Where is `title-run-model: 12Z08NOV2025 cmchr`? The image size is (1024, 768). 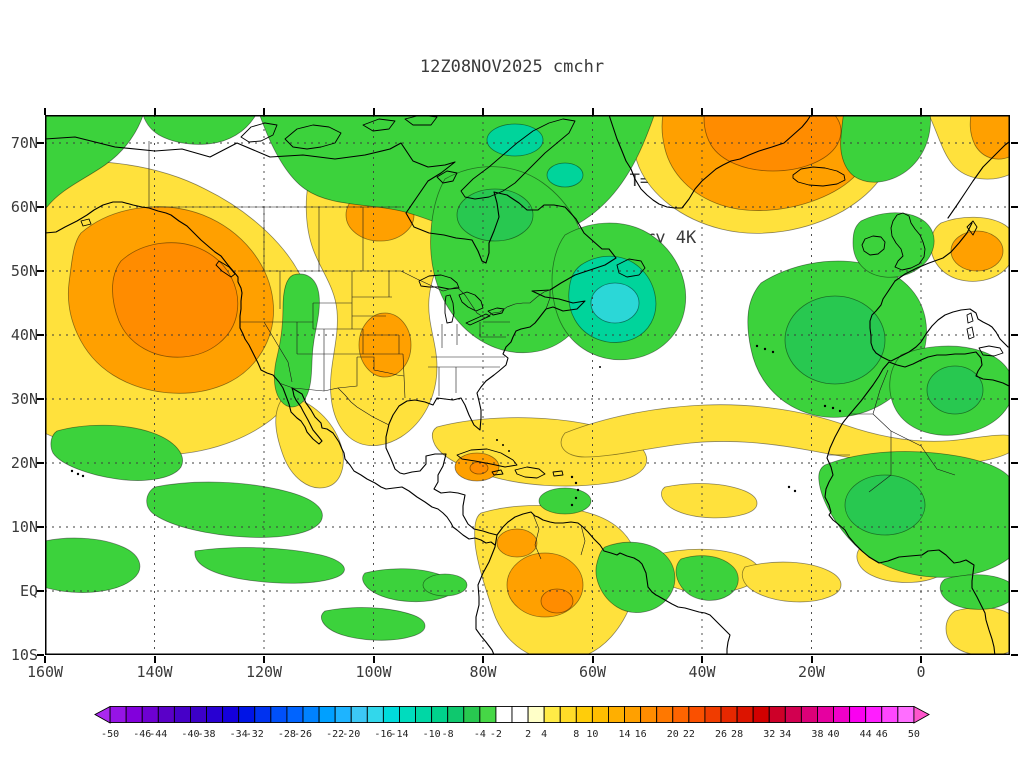
title-run-model: 12Z08NOV2025 cmchr is located at coordinates (512, 67).